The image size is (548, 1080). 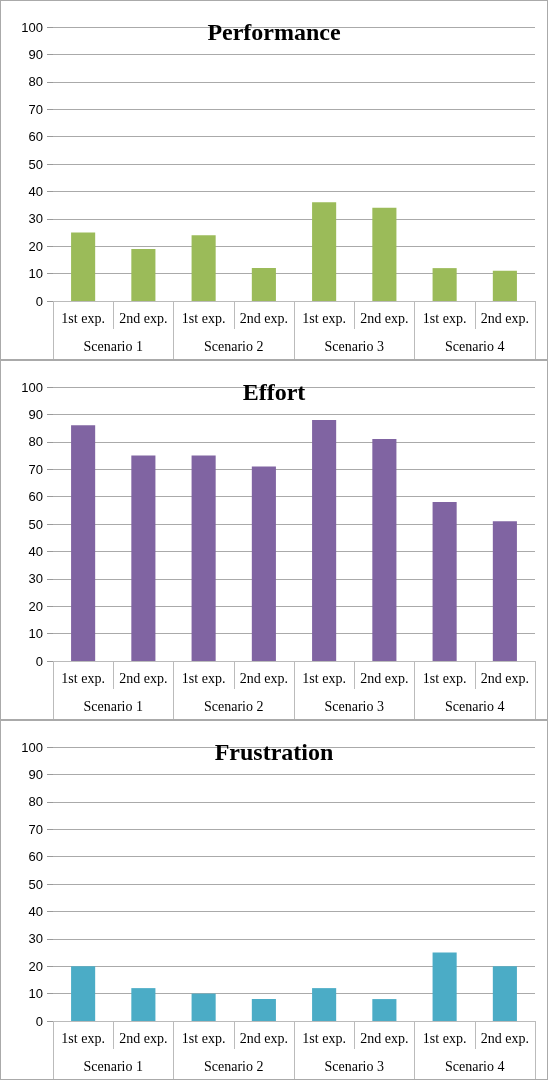 What do you see at coordinates (274, 392) in the screenshot?
I see `chart-title: Effort` at bounding box center [274, 392].